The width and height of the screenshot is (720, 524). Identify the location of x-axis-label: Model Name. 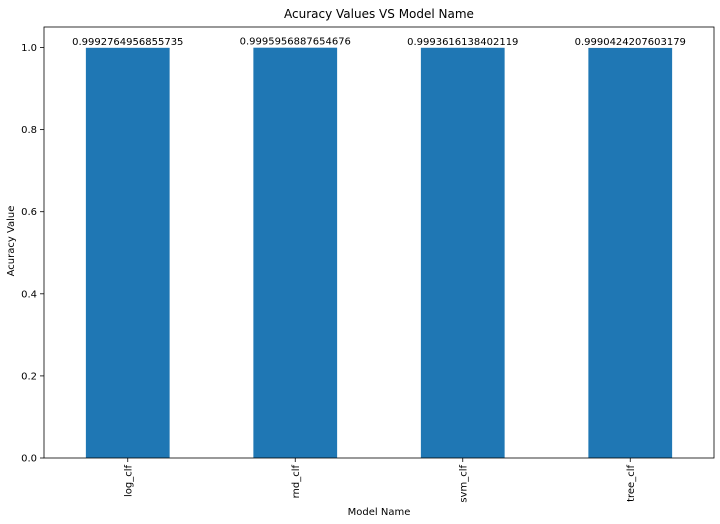
(379, 512).